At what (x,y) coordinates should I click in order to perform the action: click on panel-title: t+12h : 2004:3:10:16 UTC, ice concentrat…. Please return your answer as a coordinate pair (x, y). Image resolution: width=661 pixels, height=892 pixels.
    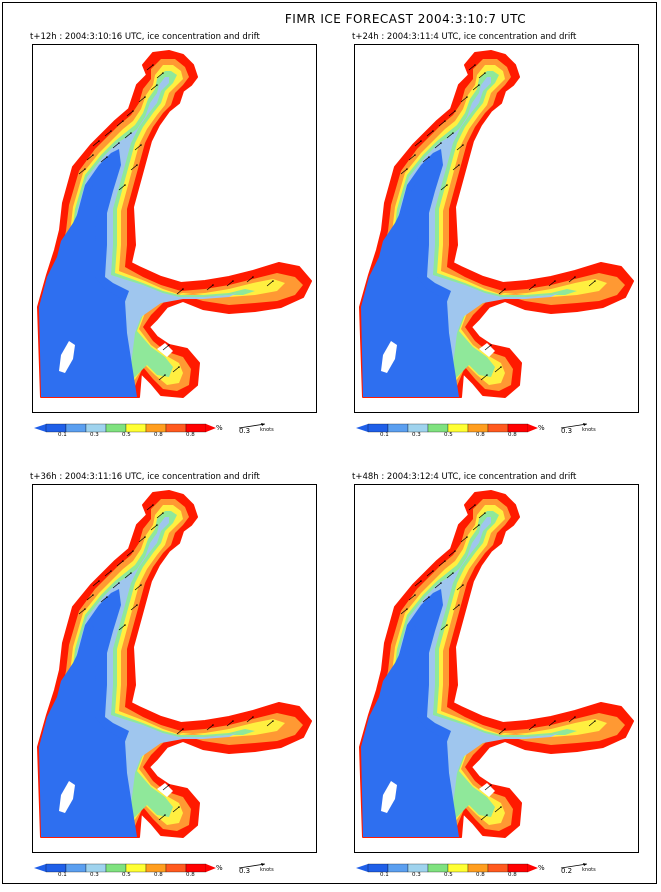
    Looking at the image, I should click on (145, 37).